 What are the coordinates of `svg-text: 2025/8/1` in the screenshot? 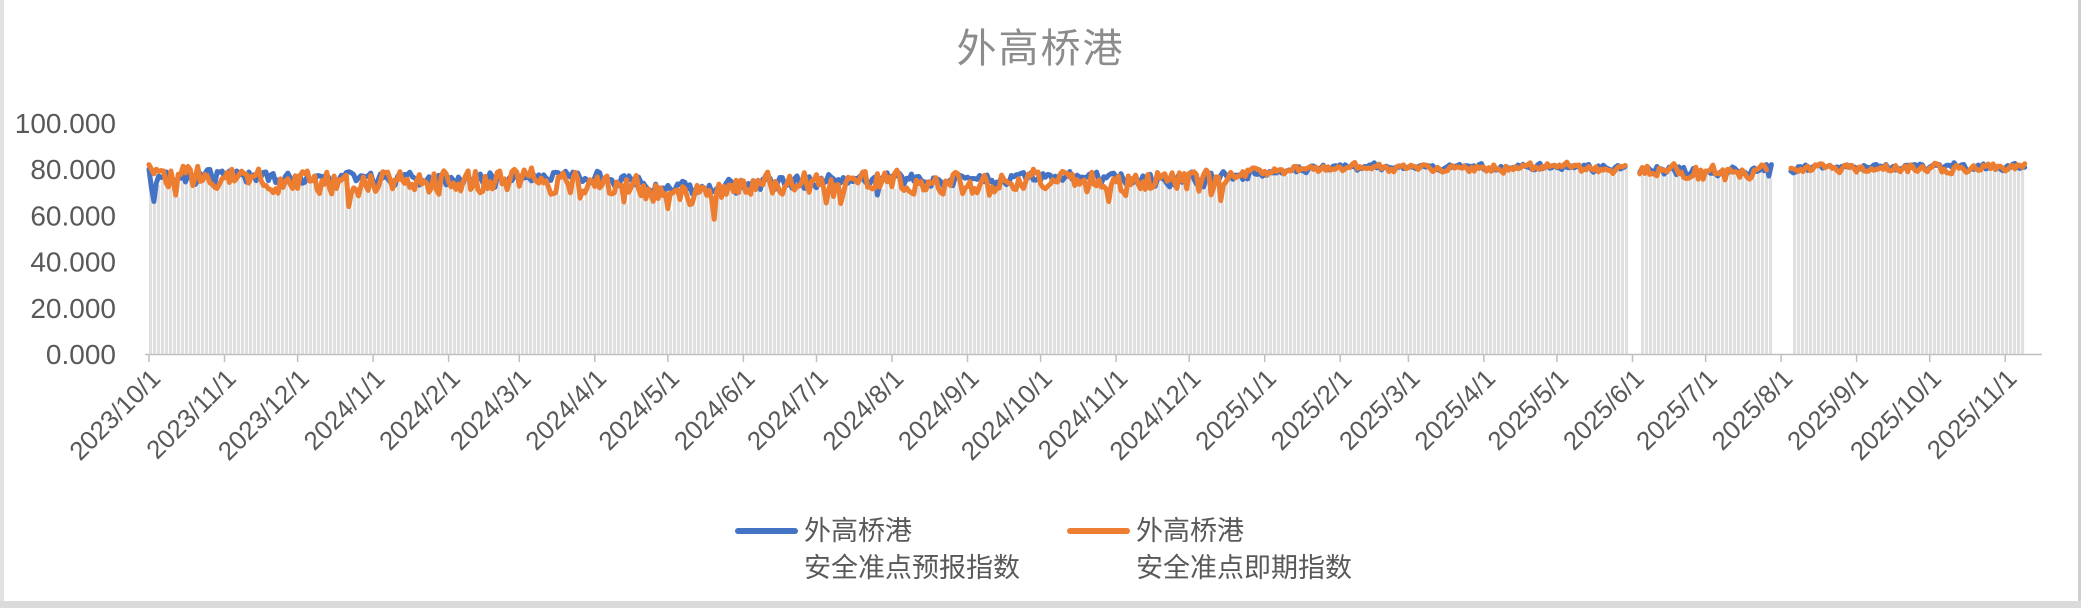 It's located at (1752, 409).